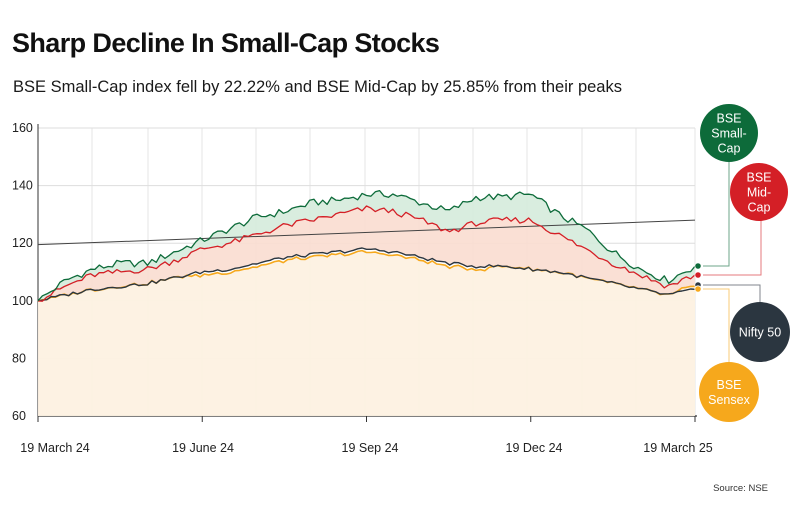 The image size is (801, 519). Describe the element at coordinates (366, 232) in the screenshot. I see `trendline` at that location.